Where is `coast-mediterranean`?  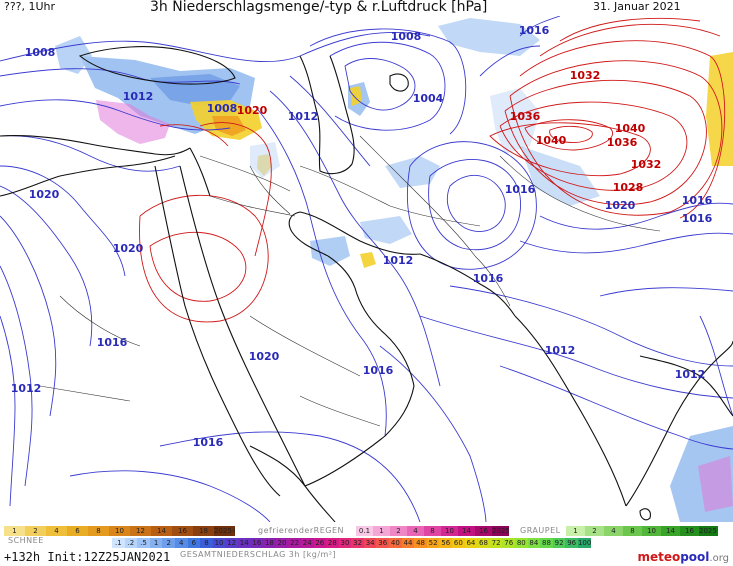
coast-mediterranean is located at coordinates (95, 145).